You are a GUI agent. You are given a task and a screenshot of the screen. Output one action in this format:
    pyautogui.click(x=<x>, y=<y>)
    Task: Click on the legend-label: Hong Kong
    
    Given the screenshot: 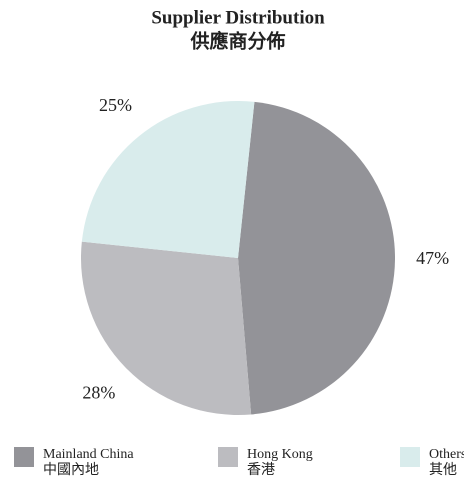 What is the action you would take?
    pyautogui.click(x=280, y=454)
    